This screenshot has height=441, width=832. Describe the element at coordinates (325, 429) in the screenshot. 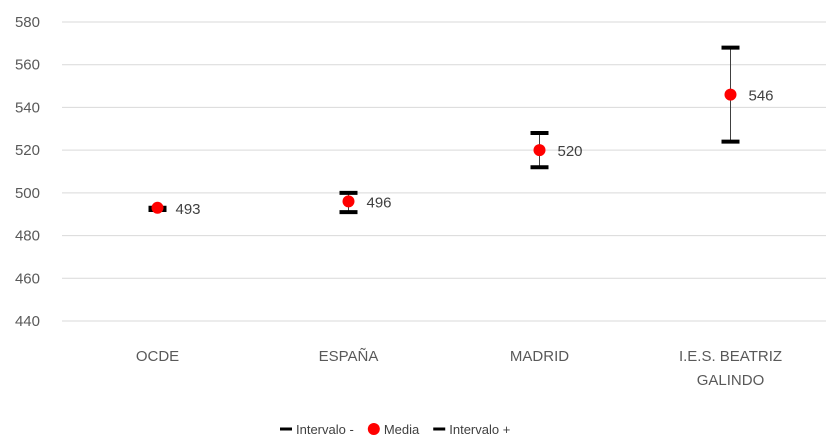

I see `legend-label: Intervalo -` at that location.